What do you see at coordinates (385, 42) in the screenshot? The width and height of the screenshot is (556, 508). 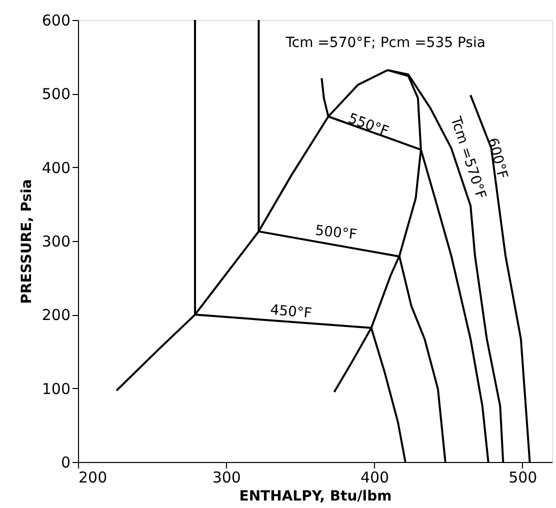 I see `annotation: Tcm =570°F; Pcm =535 Psia` at bounding box center [385, 42].